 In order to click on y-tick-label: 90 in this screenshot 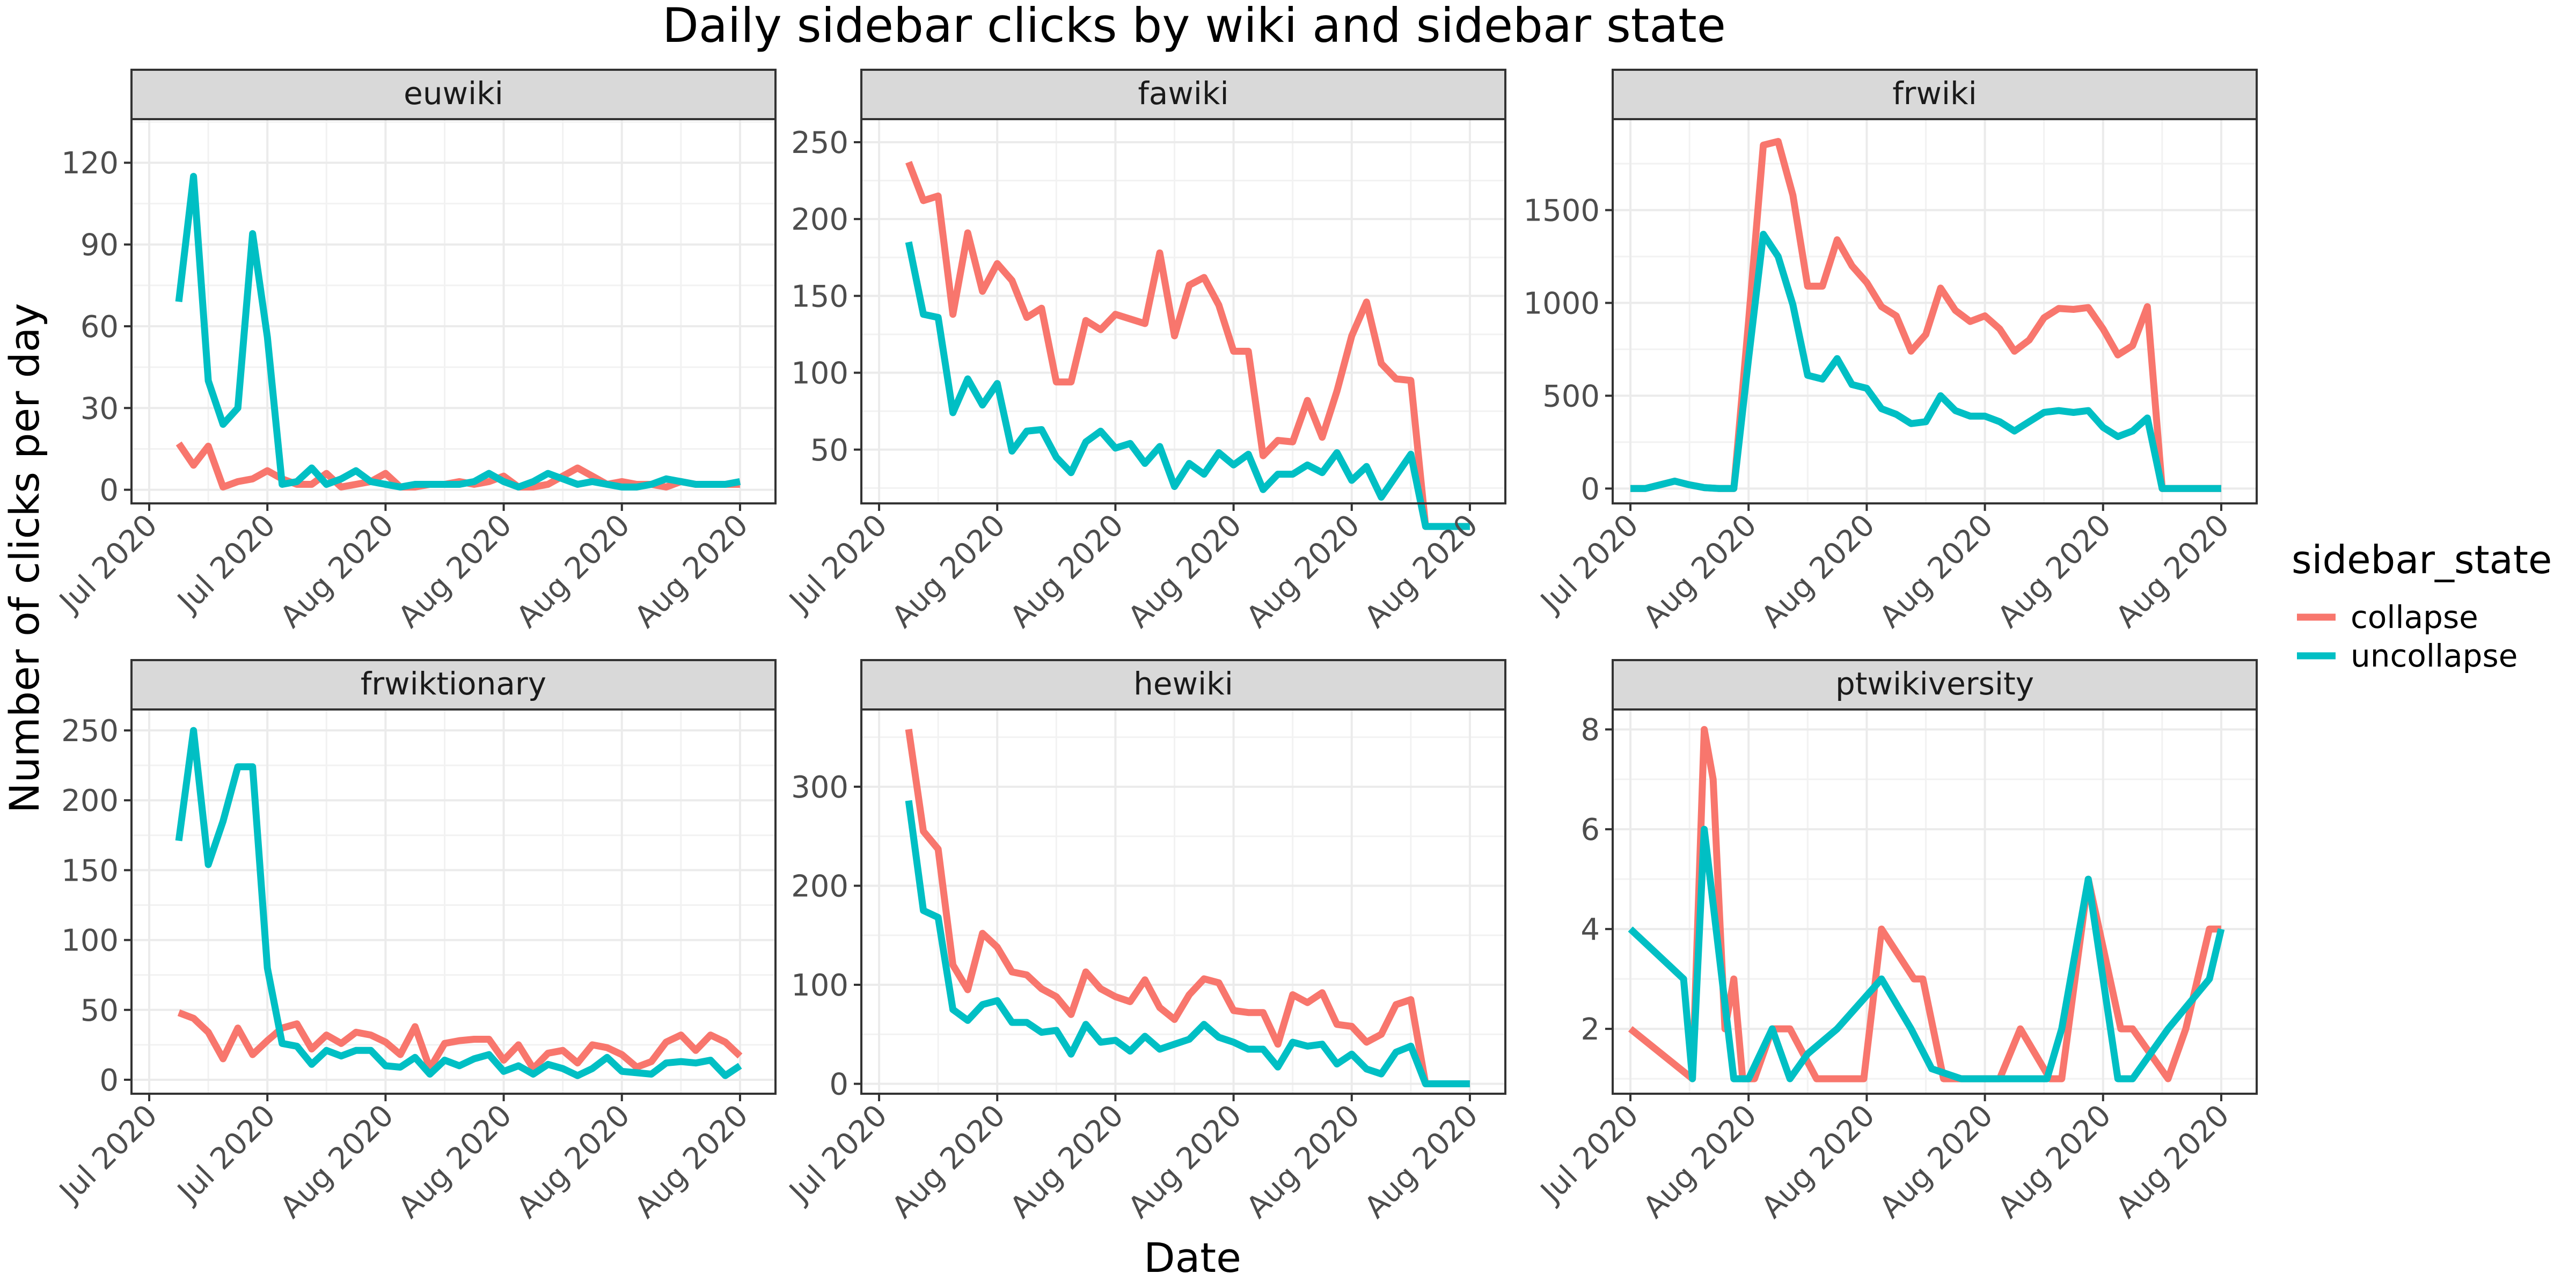, I will do `click(99, 245)`.